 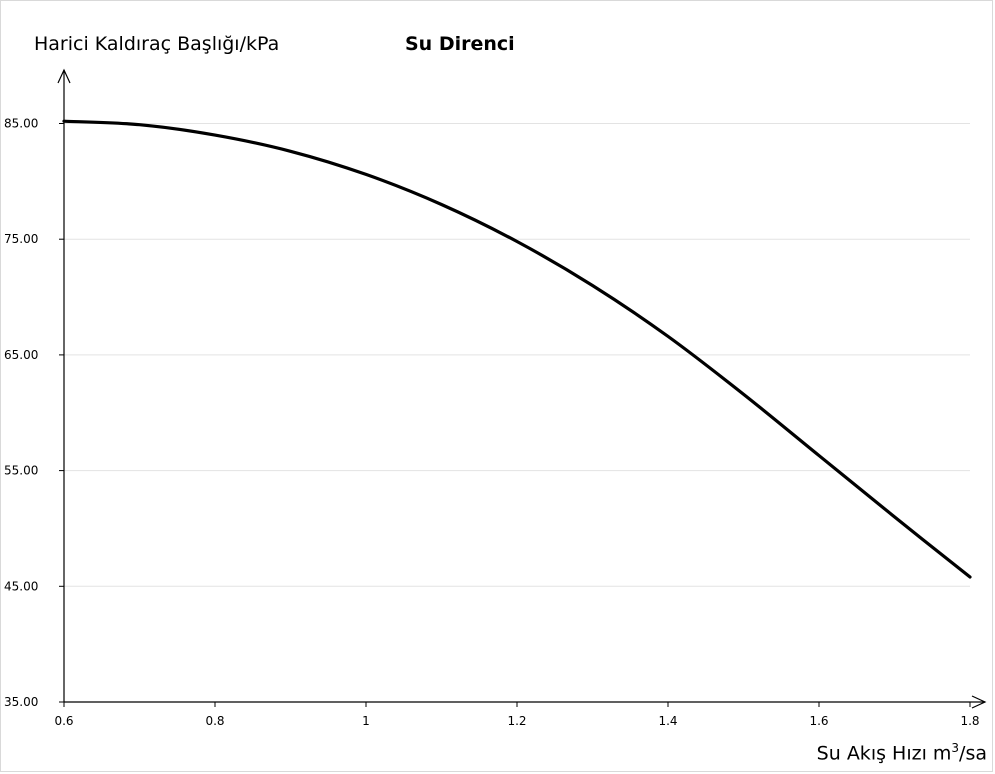 What do you see at coordinates (21, 471) in the screenshot?
I see `y-tick-label: 55.00` at bounding box center [21, 471].